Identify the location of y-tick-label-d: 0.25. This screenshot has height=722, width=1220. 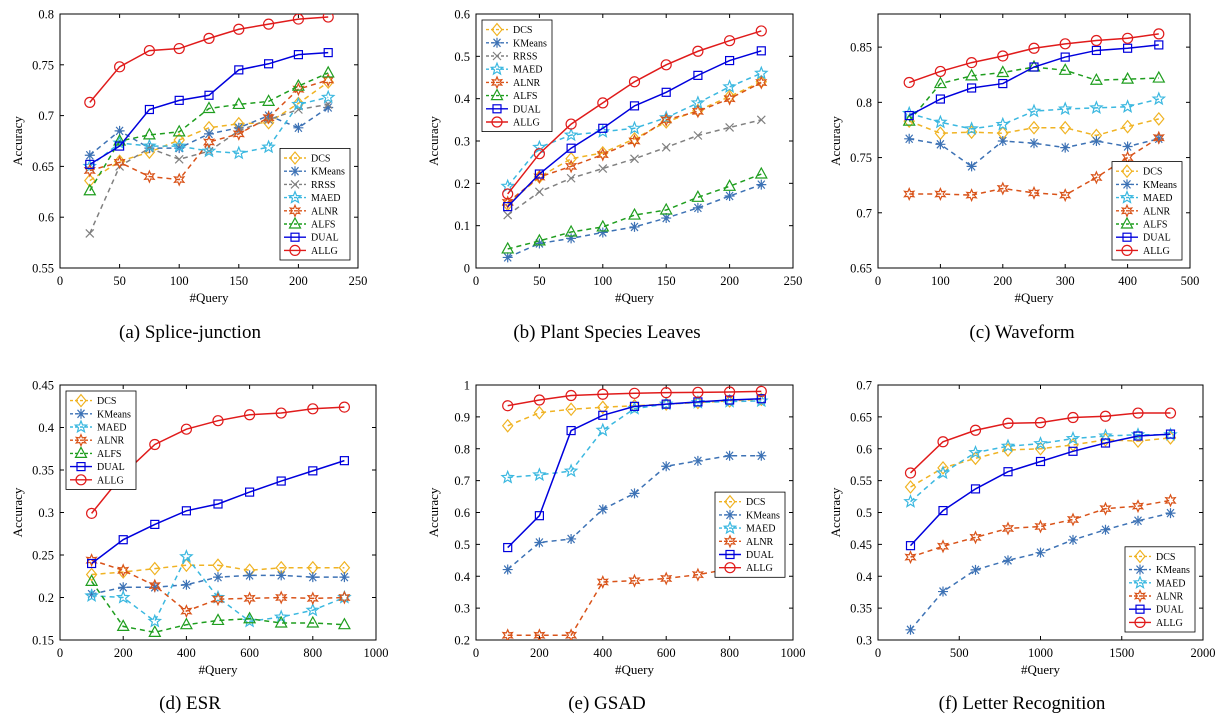
(43, 556).